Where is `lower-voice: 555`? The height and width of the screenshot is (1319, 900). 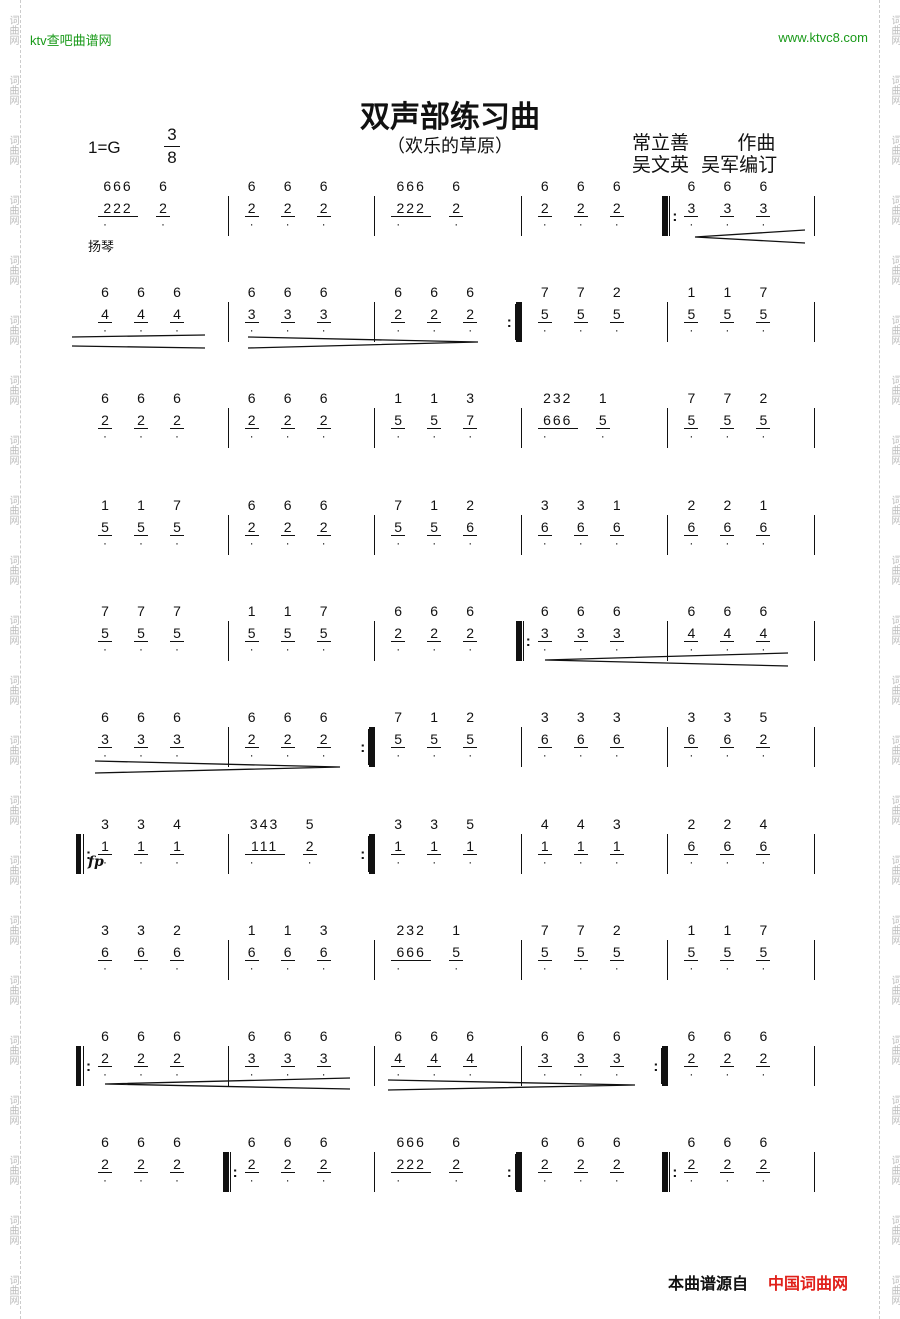 lower-voice: 555 is located at coordinates (727, 960).